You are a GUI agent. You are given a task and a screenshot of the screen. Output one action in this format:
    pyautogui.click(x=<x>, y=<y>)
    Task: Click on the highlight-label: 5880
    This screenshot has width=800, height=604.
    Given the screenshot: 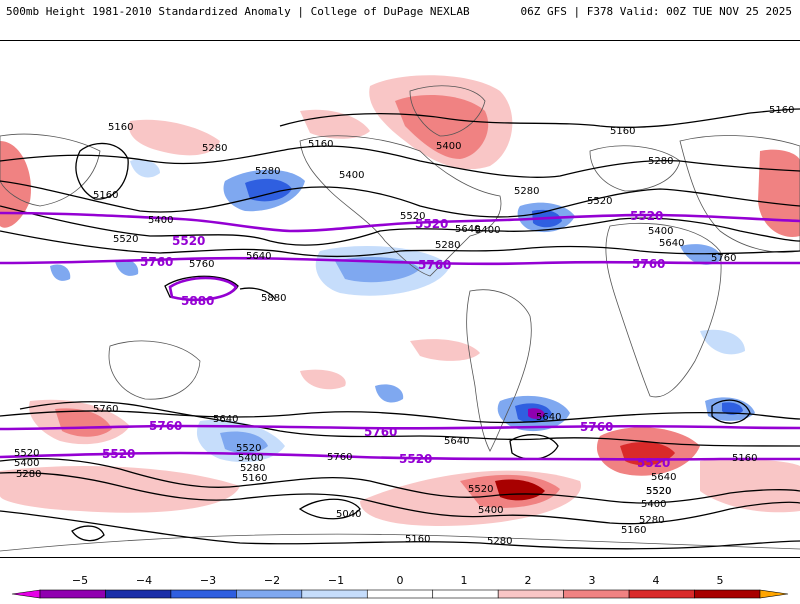 What is the action you would take?
    pyautogui.click(x=197, y=301)
    